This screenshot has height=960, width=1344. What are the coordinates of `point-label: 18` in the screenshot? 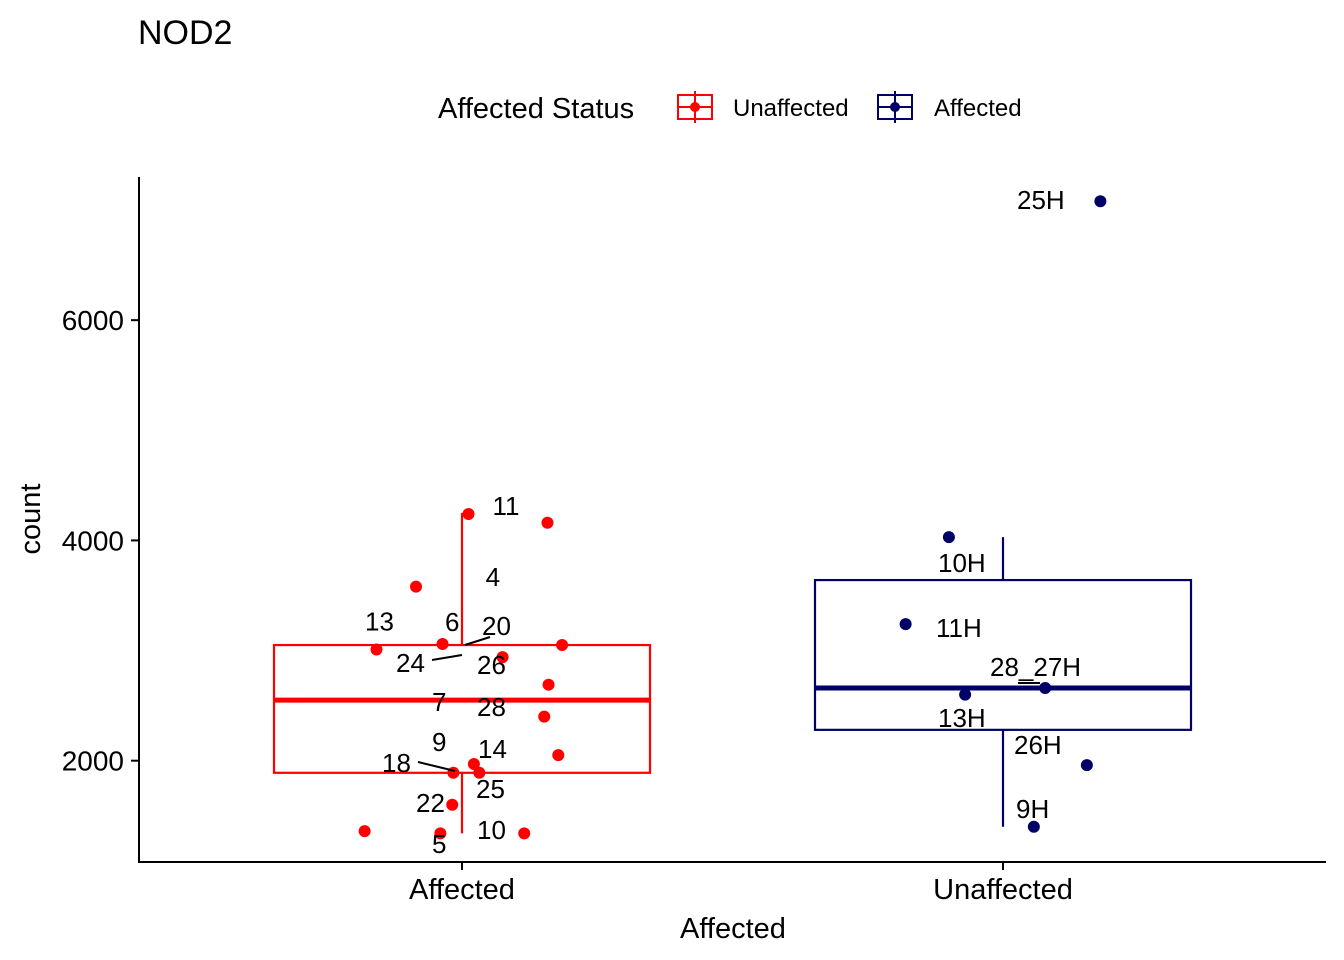 It's located at (396, 763).